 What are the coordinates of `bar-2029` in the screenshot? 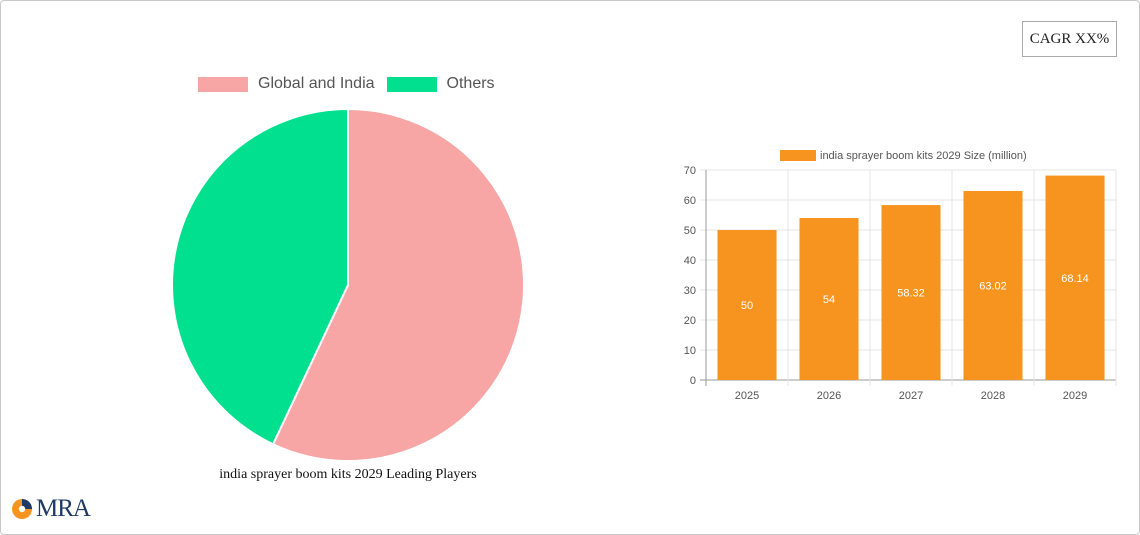 It's located at (1075, 277).